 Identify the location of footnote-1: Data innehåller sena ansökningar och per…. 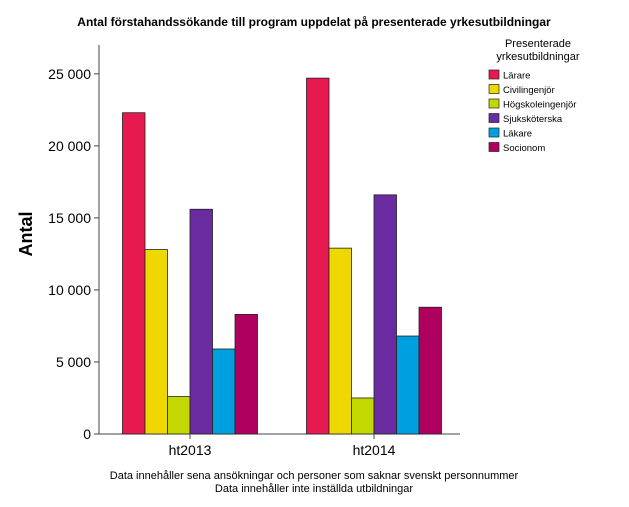
(314, 476).